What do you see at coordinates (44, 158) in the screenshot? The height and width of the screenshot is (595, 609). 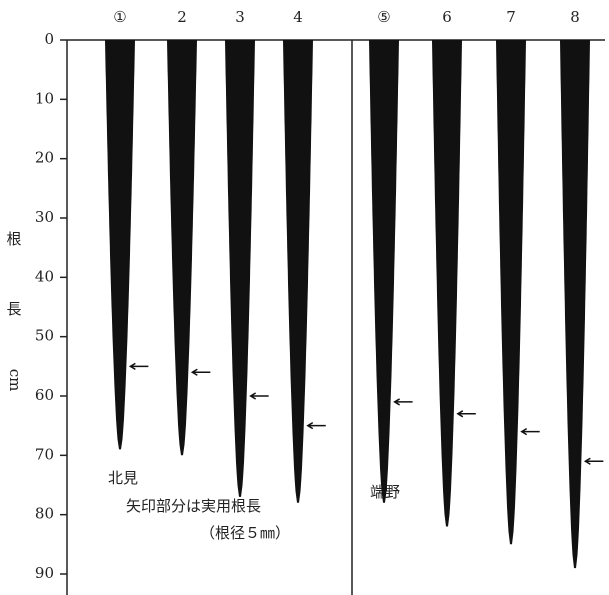 I see `y-tick-label: 20` at bounding box center [44, 158].